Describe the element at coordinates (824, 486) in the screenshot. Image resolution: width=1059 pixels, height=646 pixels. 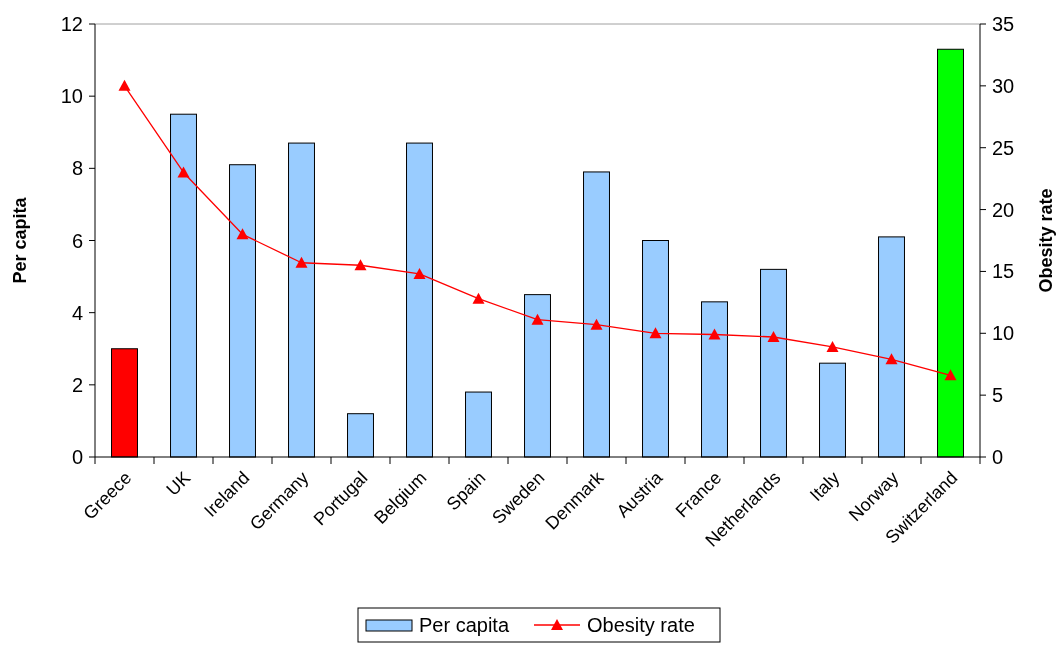
I see `x-tick-label: Italy` at that location.